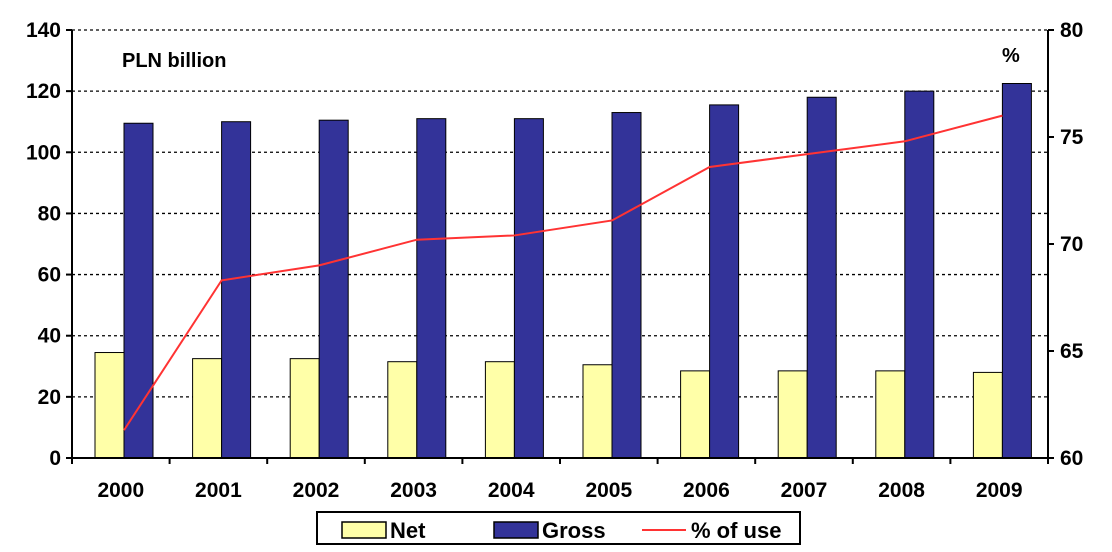 The height and width of the screenshot is (552, 1112). Describe the element at coordinates (1072, 137) in the screenshot. I see `right-tick-label: 75` at that location.